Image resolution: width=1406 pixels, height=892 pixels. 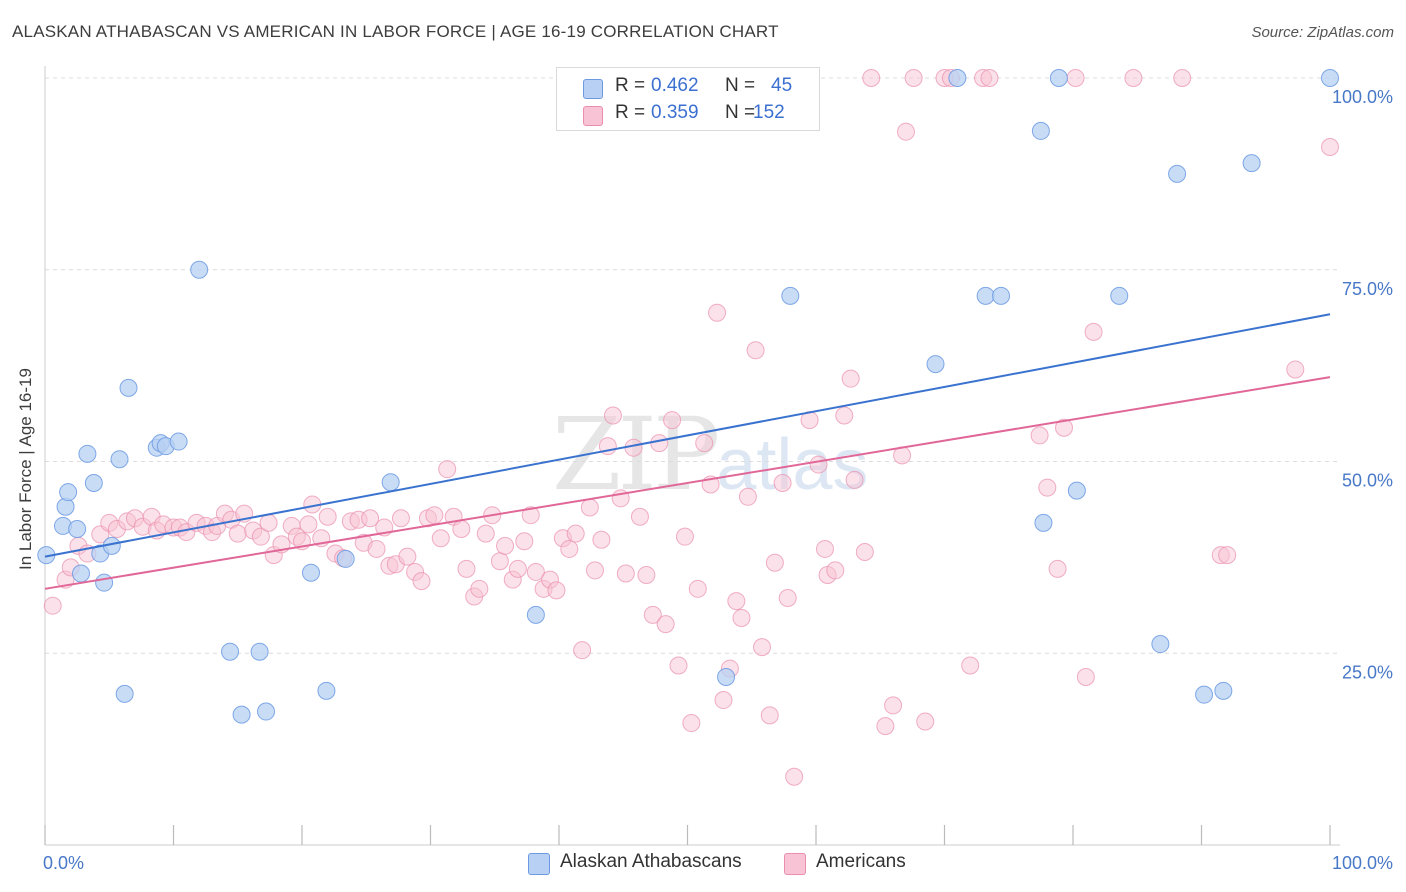 What do you see at coordinates (769, 112) in the screenshot?
I see `legend-n-value: 152` at bounding box center [769, 112].